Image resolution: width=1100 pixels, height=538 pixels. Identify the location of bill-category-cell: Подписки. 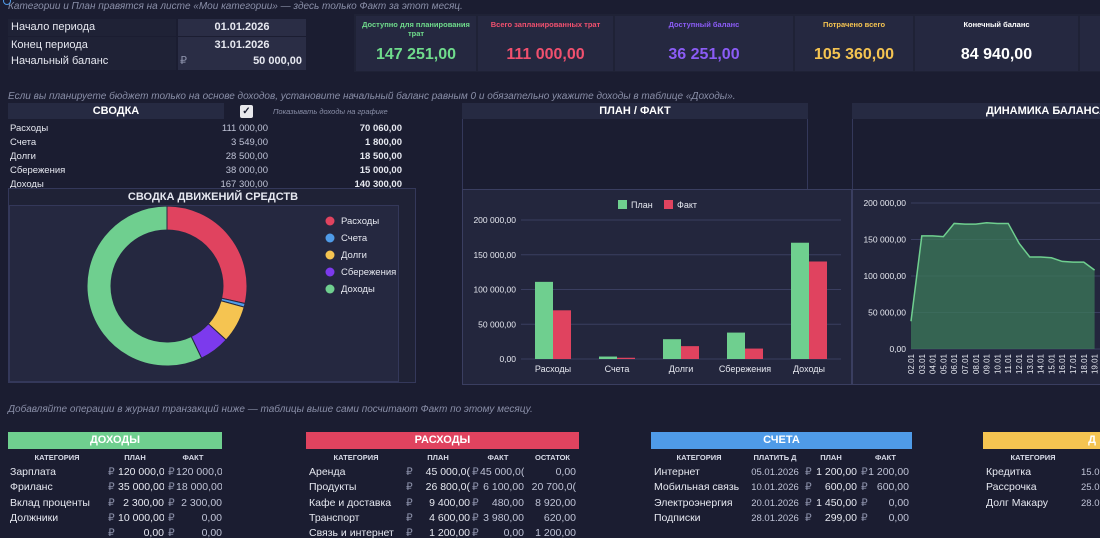
(677, 517).